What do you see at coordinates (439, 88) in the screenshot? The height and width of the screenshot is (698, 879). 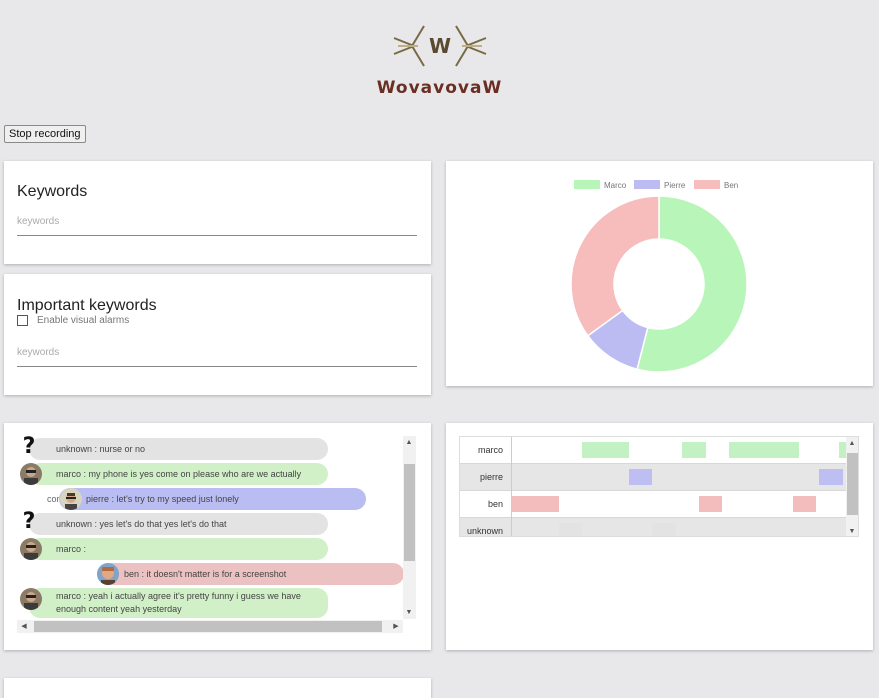 I see `logo-text: WovavovaW` at bounding box center [439, 88].